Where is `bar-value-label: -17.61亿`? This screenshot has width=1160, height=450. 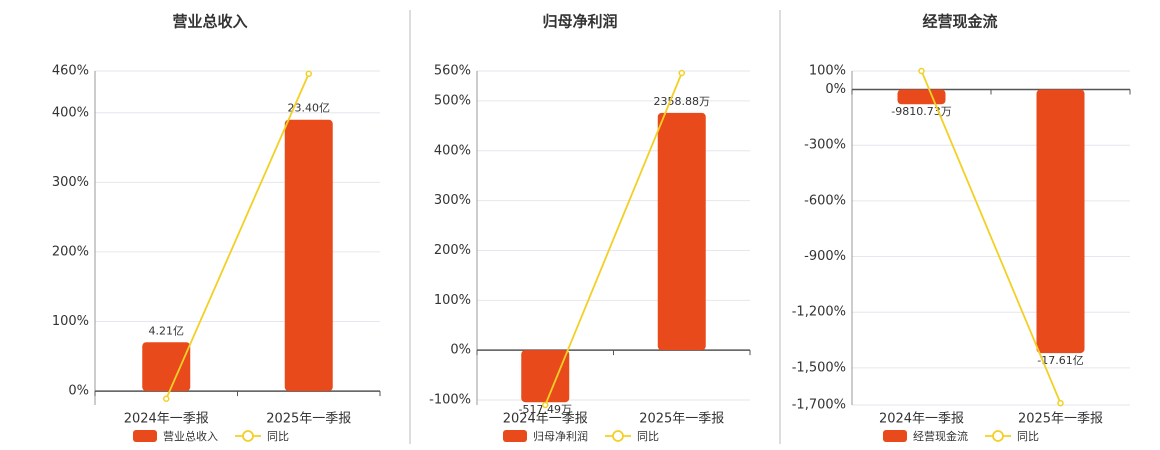
bar-value-label: -17.61亿 is located at coordinates (1060, 360).